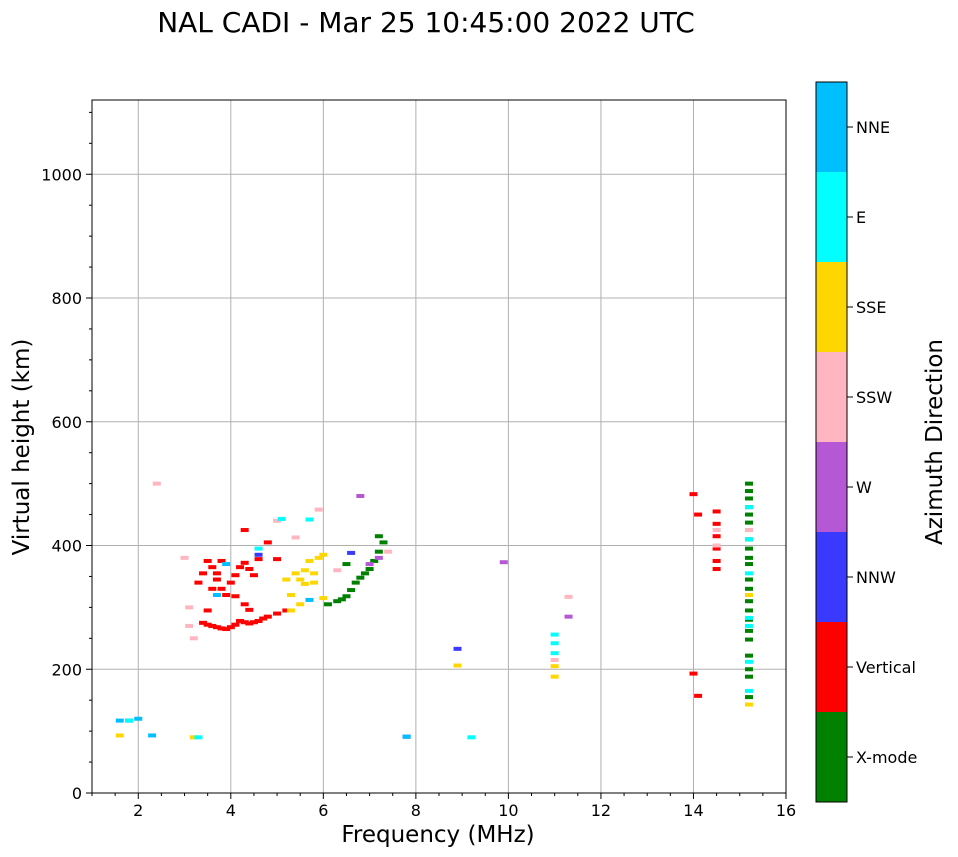  I want to click on colorbar-tick-label: E, so click(861, 217).